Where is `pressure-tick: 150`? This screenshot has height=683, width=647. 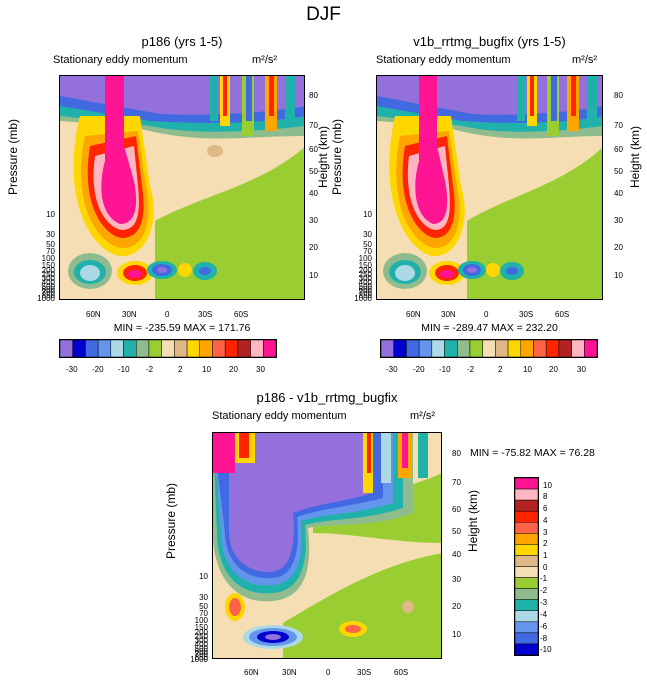 pressure-tick: 150 is located at coordinates (48, 265).